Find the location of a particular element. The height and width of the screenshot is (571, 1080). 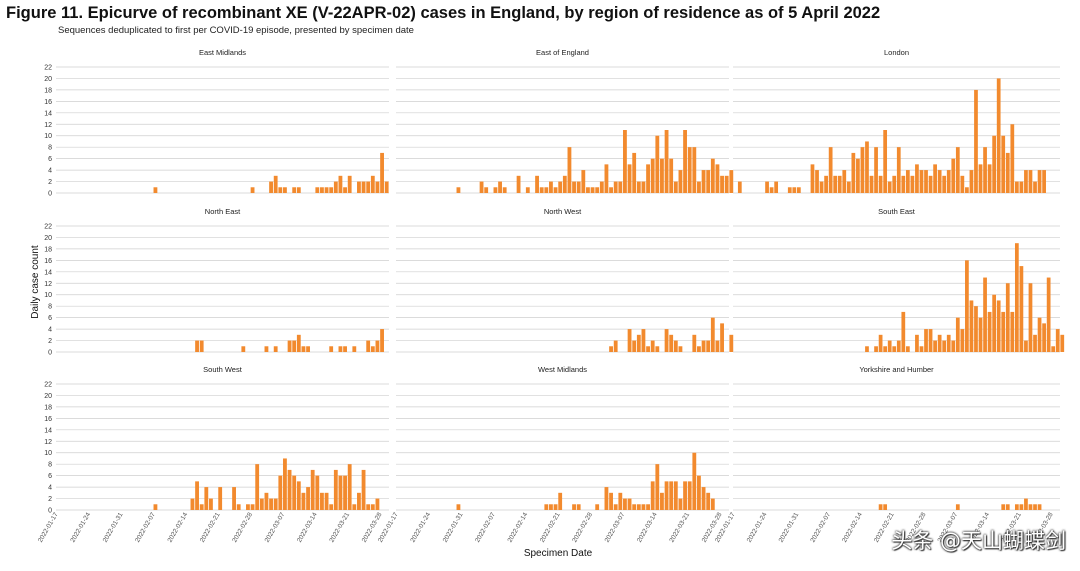

y-tick-label: 22 is located at coordinates (48, 68).